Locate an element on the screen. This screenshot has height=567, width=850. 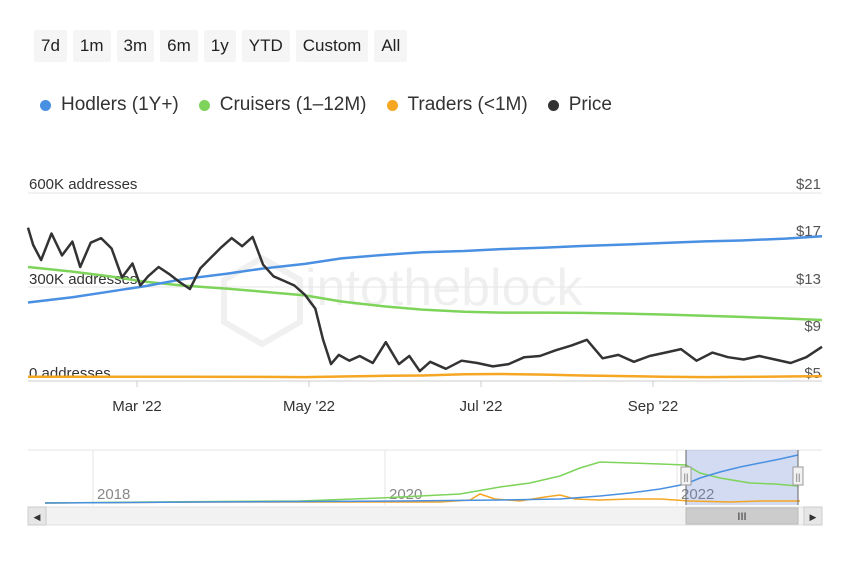
scrollbar: ◀ ▶ III is located at coordinates (425, 516).